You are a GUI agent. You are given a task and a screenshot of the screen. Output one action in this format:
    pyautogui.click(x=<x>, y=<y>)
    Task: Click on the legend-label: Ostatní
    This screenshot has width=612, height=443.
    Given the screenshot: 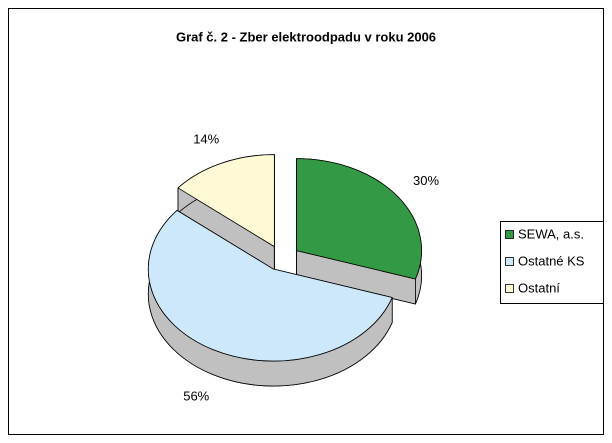 What is the action you would take?
    pyautogui.click(x=539, y=287)
    